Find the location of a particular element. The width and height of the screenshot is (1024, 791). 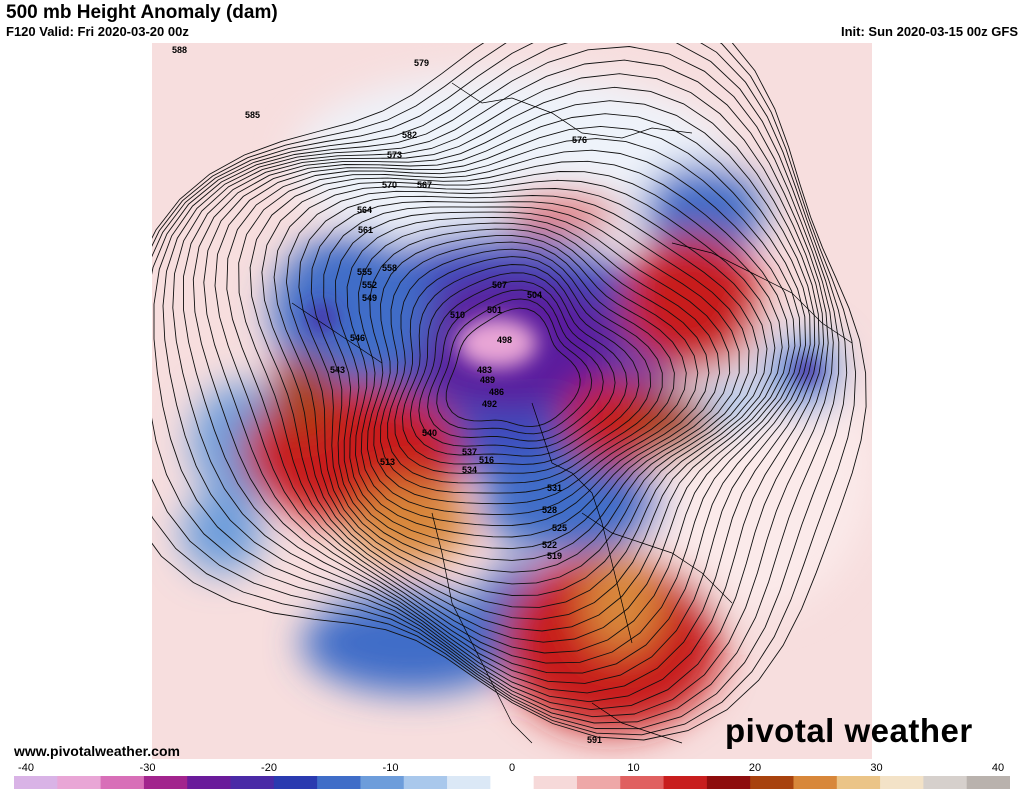

contour-label: 498 is located at coordinates (504, 340).